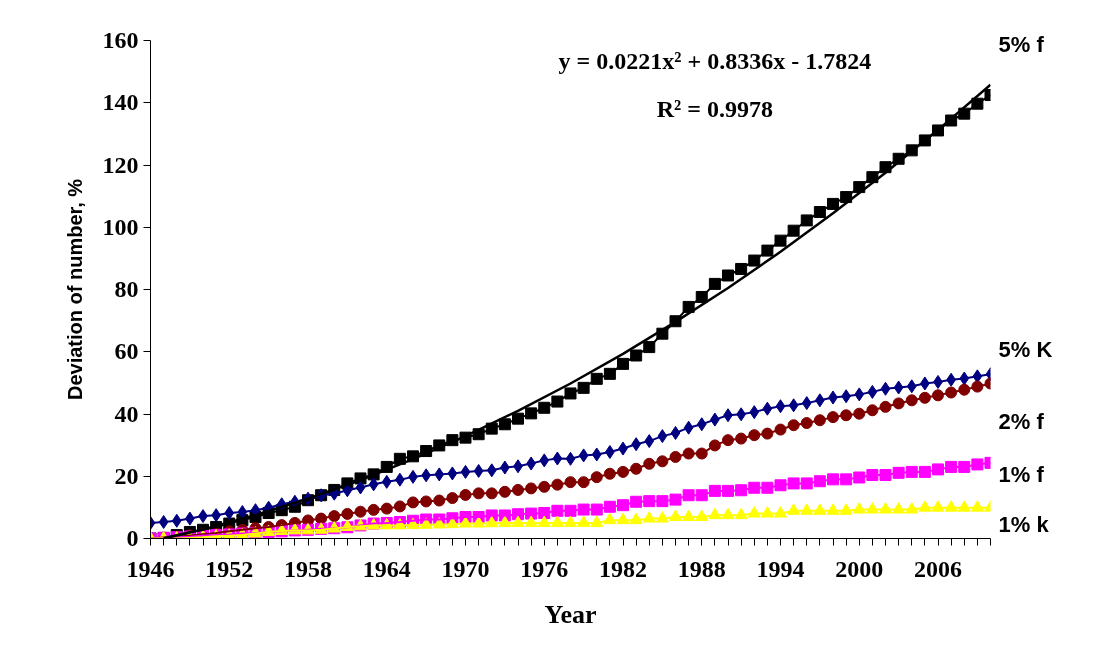 This screenshot has width=1097, height=668. Describe the element at coordinates (120, 226) in the screenshot. I see `y-tick-label: 100` at that location.